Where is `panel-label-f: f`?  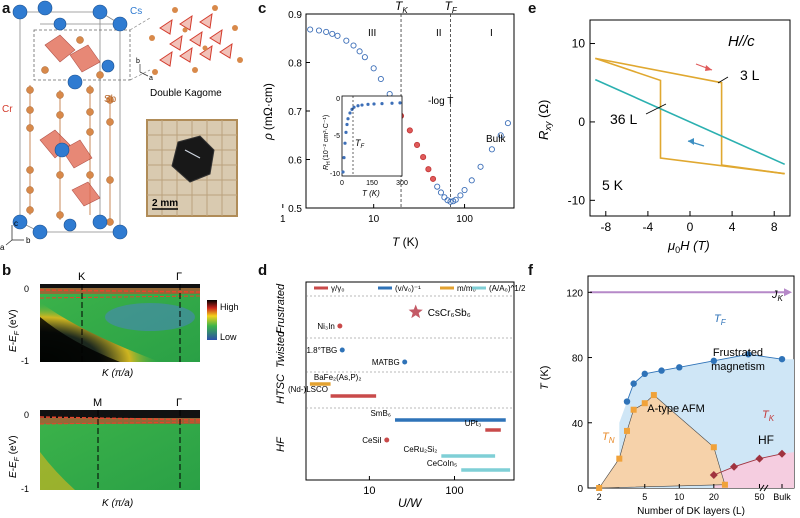 panel-label-f: f is located at coordinates (530, 270).